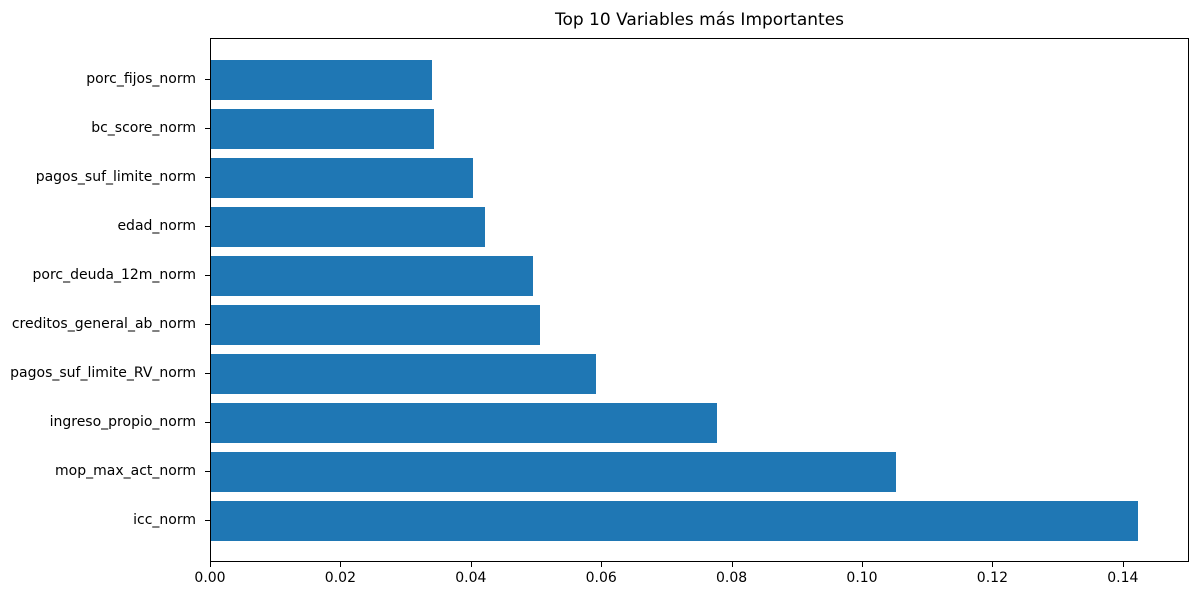  I want to click on y-label-bc_score_norm: bc_score_norm, so click(143, 127).